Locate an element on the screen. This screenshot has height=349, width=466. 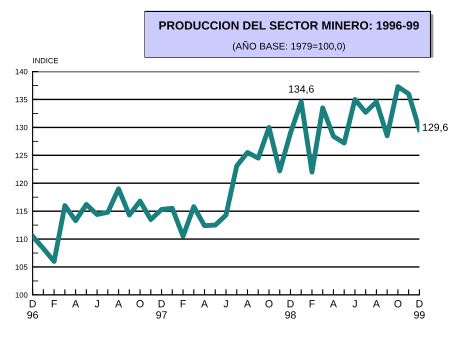
x-tick-label: D 96 is located at coordinates (32, 309).